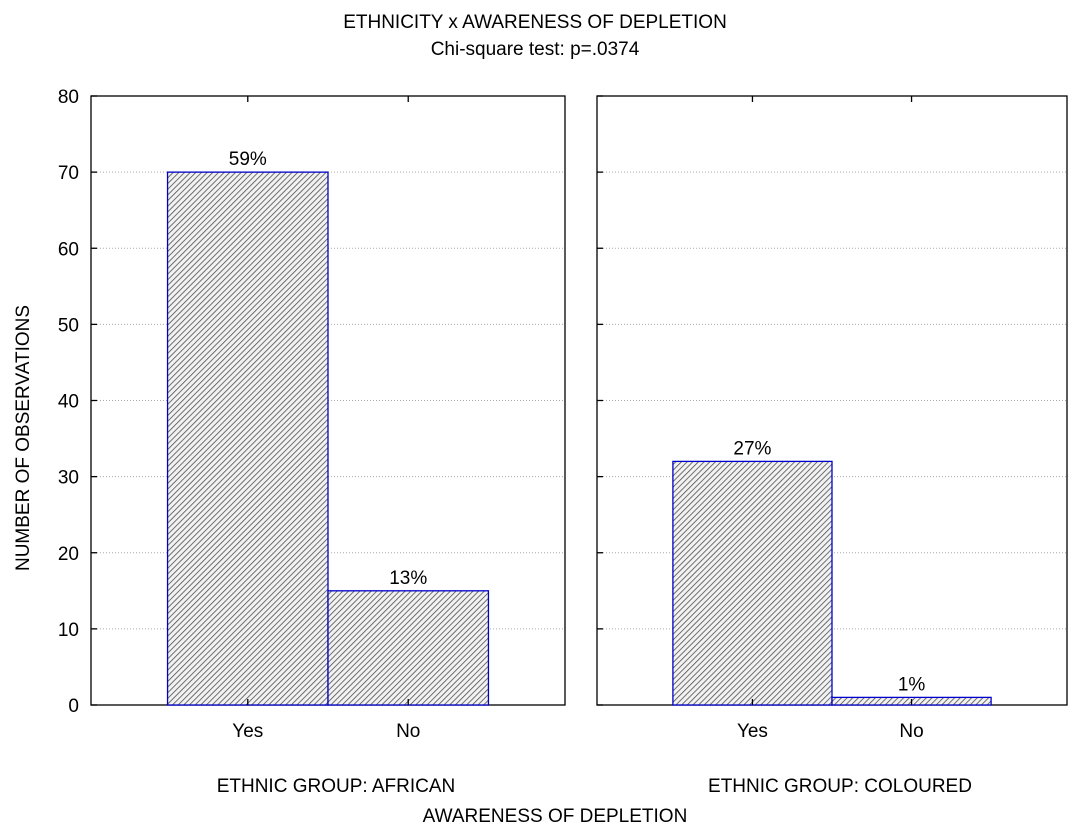  What do you see at coordinates (535, 49) in the screenshot?
I see `chart-subtitle: Chi-square test: p=.0374` at bounding box center [535, 49].